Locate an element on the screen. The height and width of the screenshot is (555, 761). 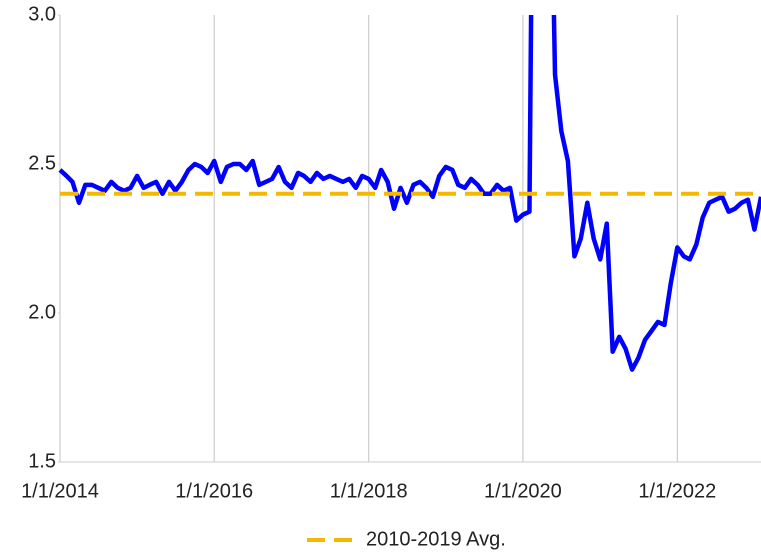
x-tick-label: 1/1/2016 is located at coordinates (214, 491).